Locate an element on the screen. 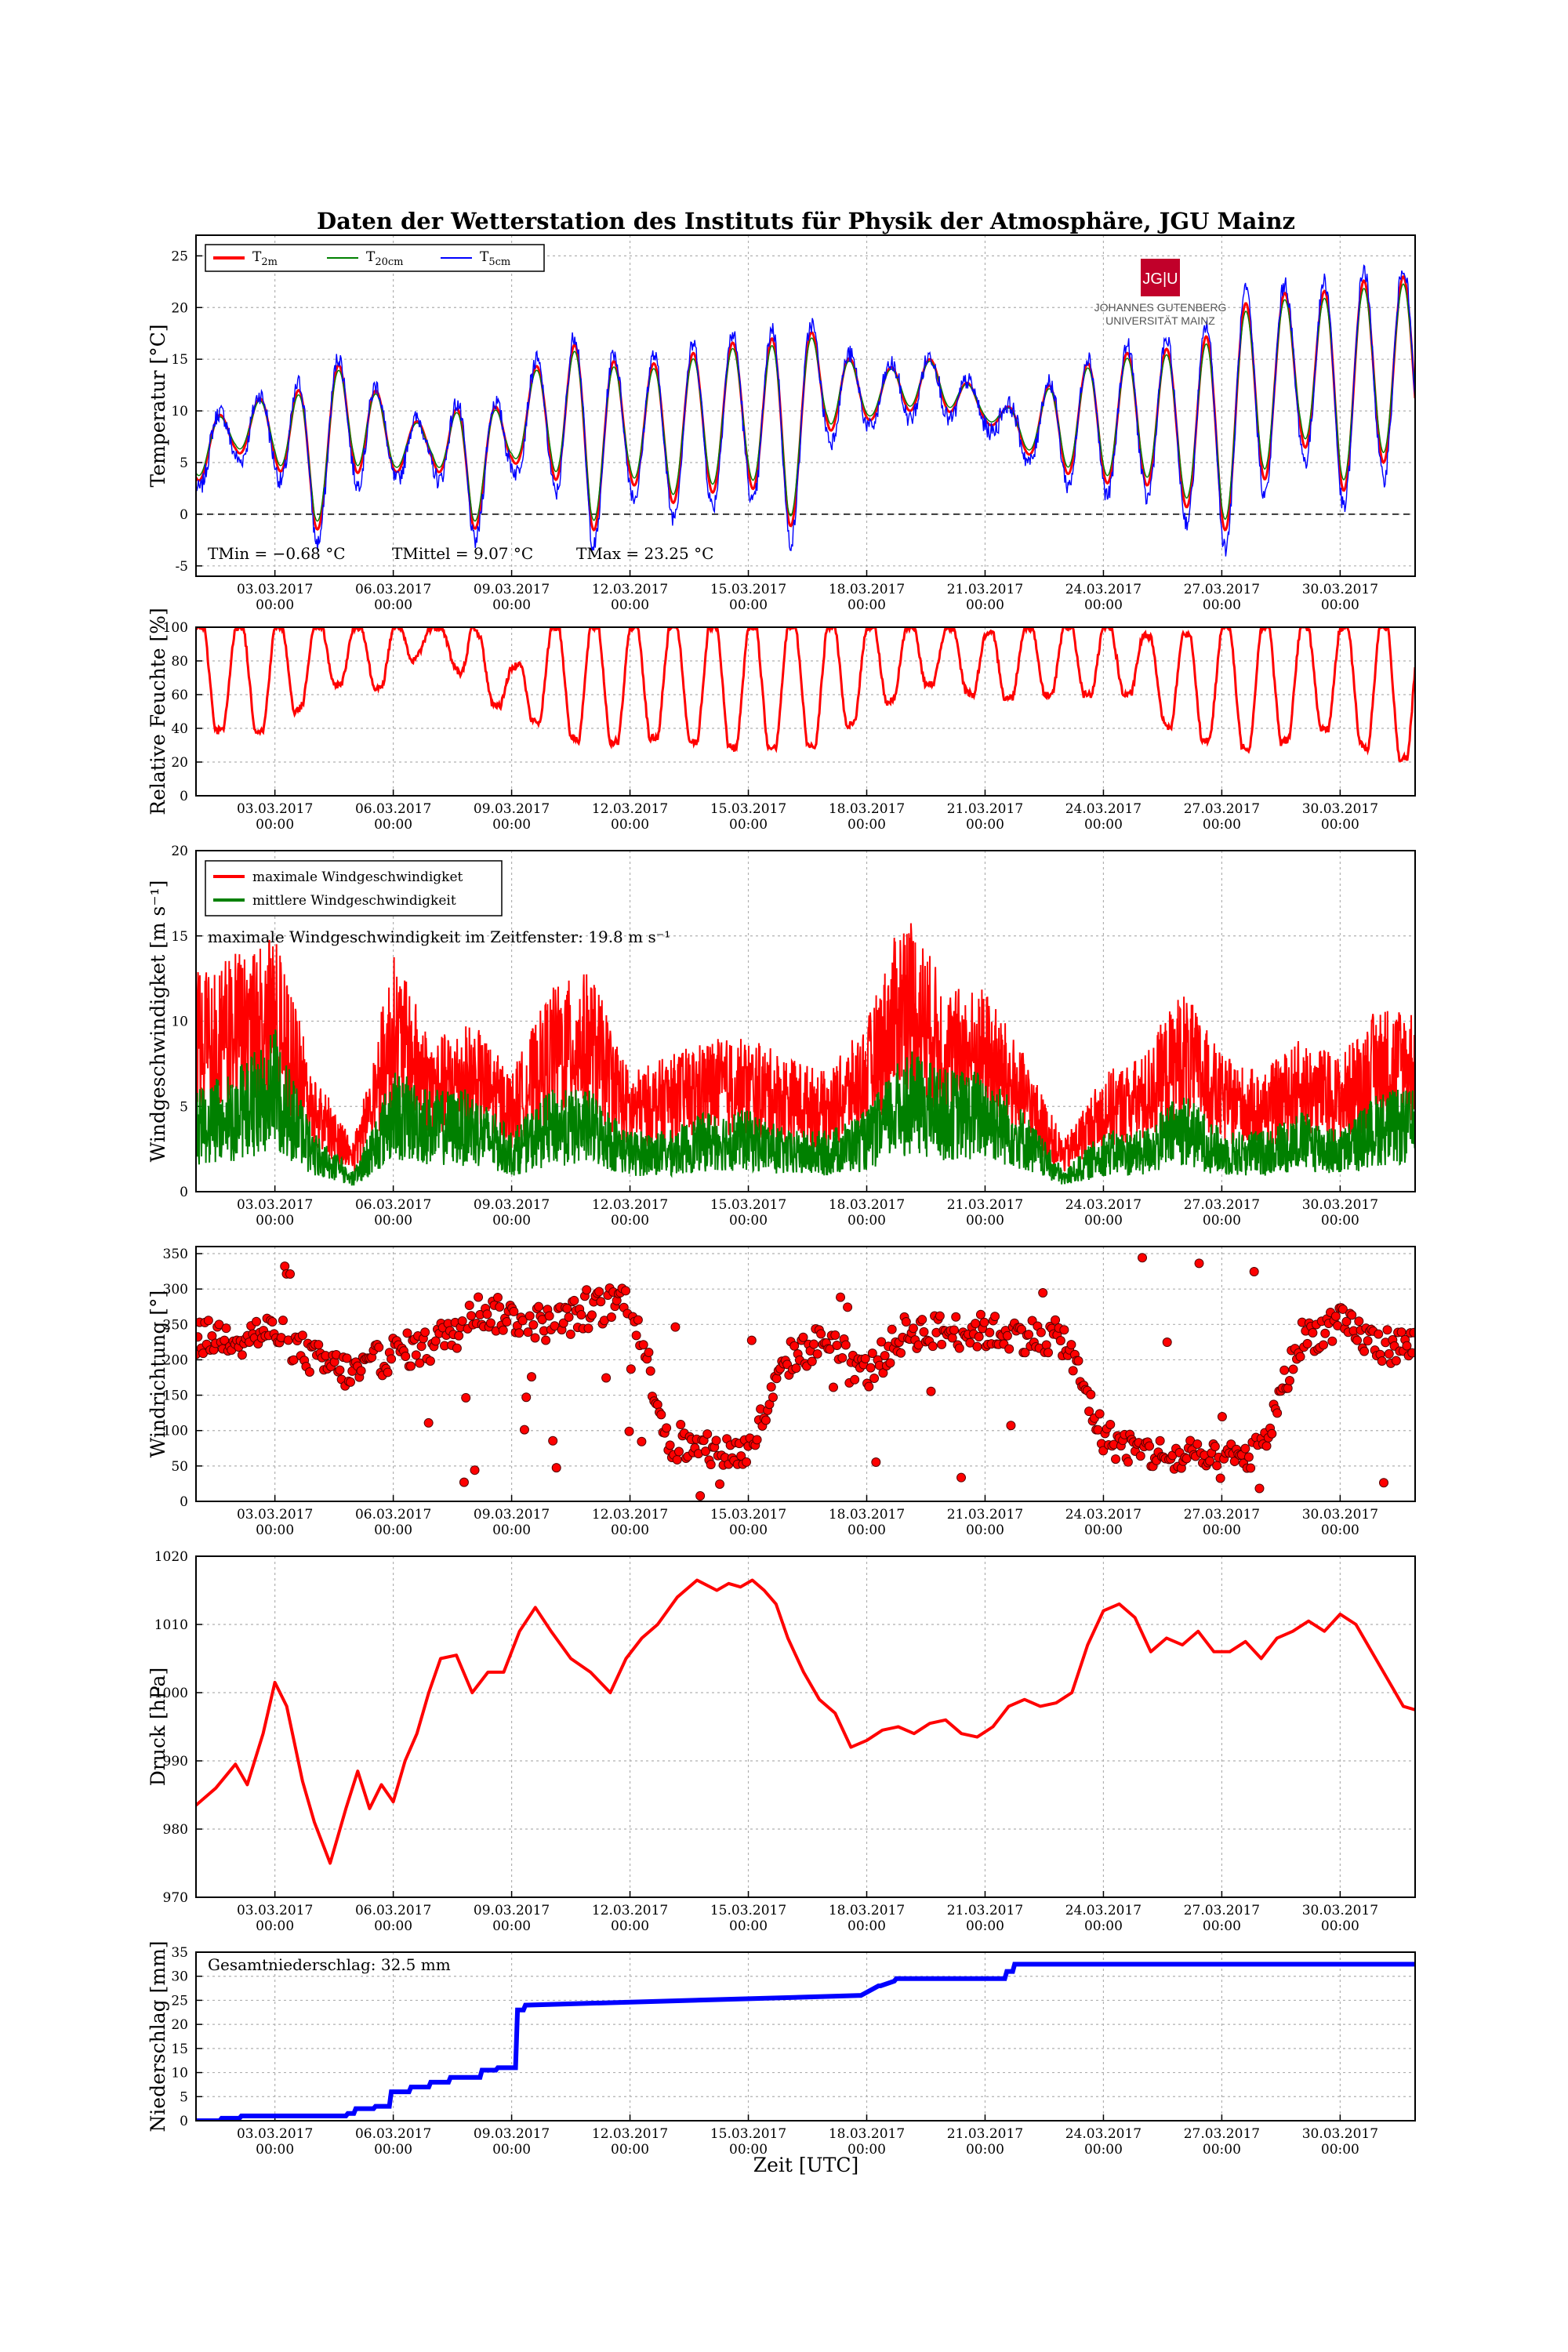 This screenshot has height=2352, width=1568. direction-points is located at coordinates (806, 1377).